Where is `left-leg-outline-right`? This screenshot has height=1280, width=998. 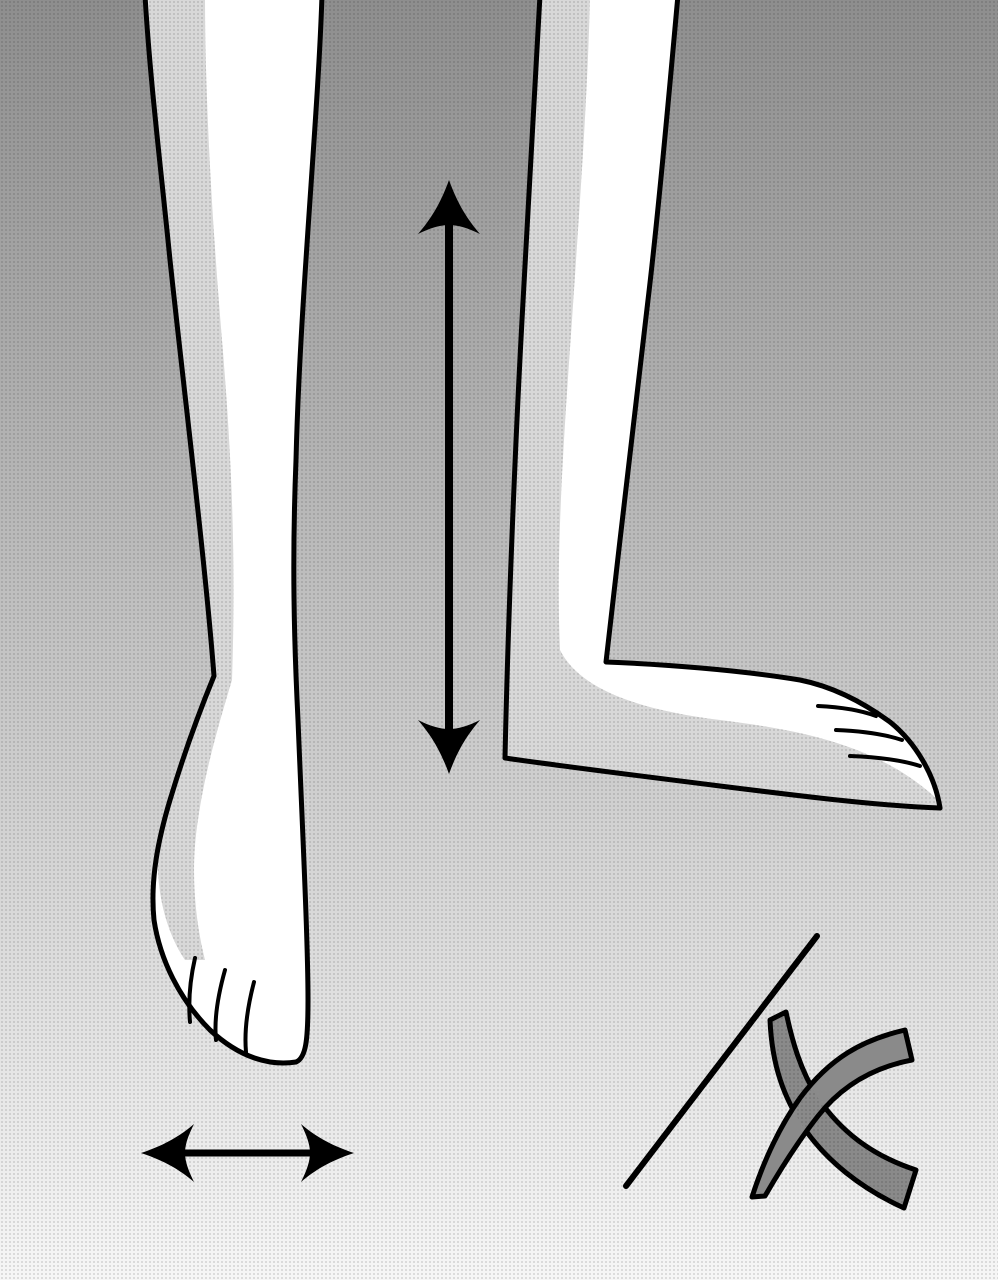 left-leg-outline-right is located at coordinates (308, 501).